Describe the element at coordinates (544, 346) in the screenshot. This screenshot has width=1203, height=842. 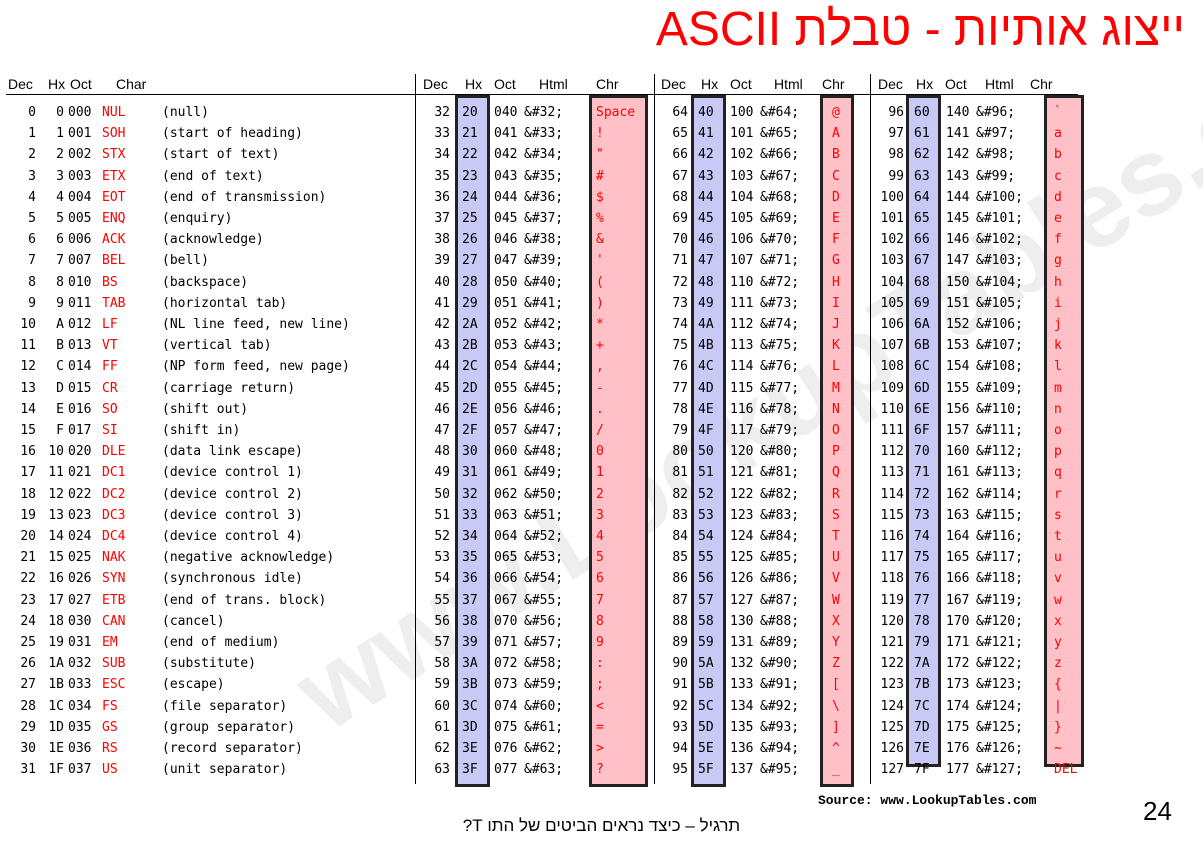
I see `cell-html: &#43;` at that location.